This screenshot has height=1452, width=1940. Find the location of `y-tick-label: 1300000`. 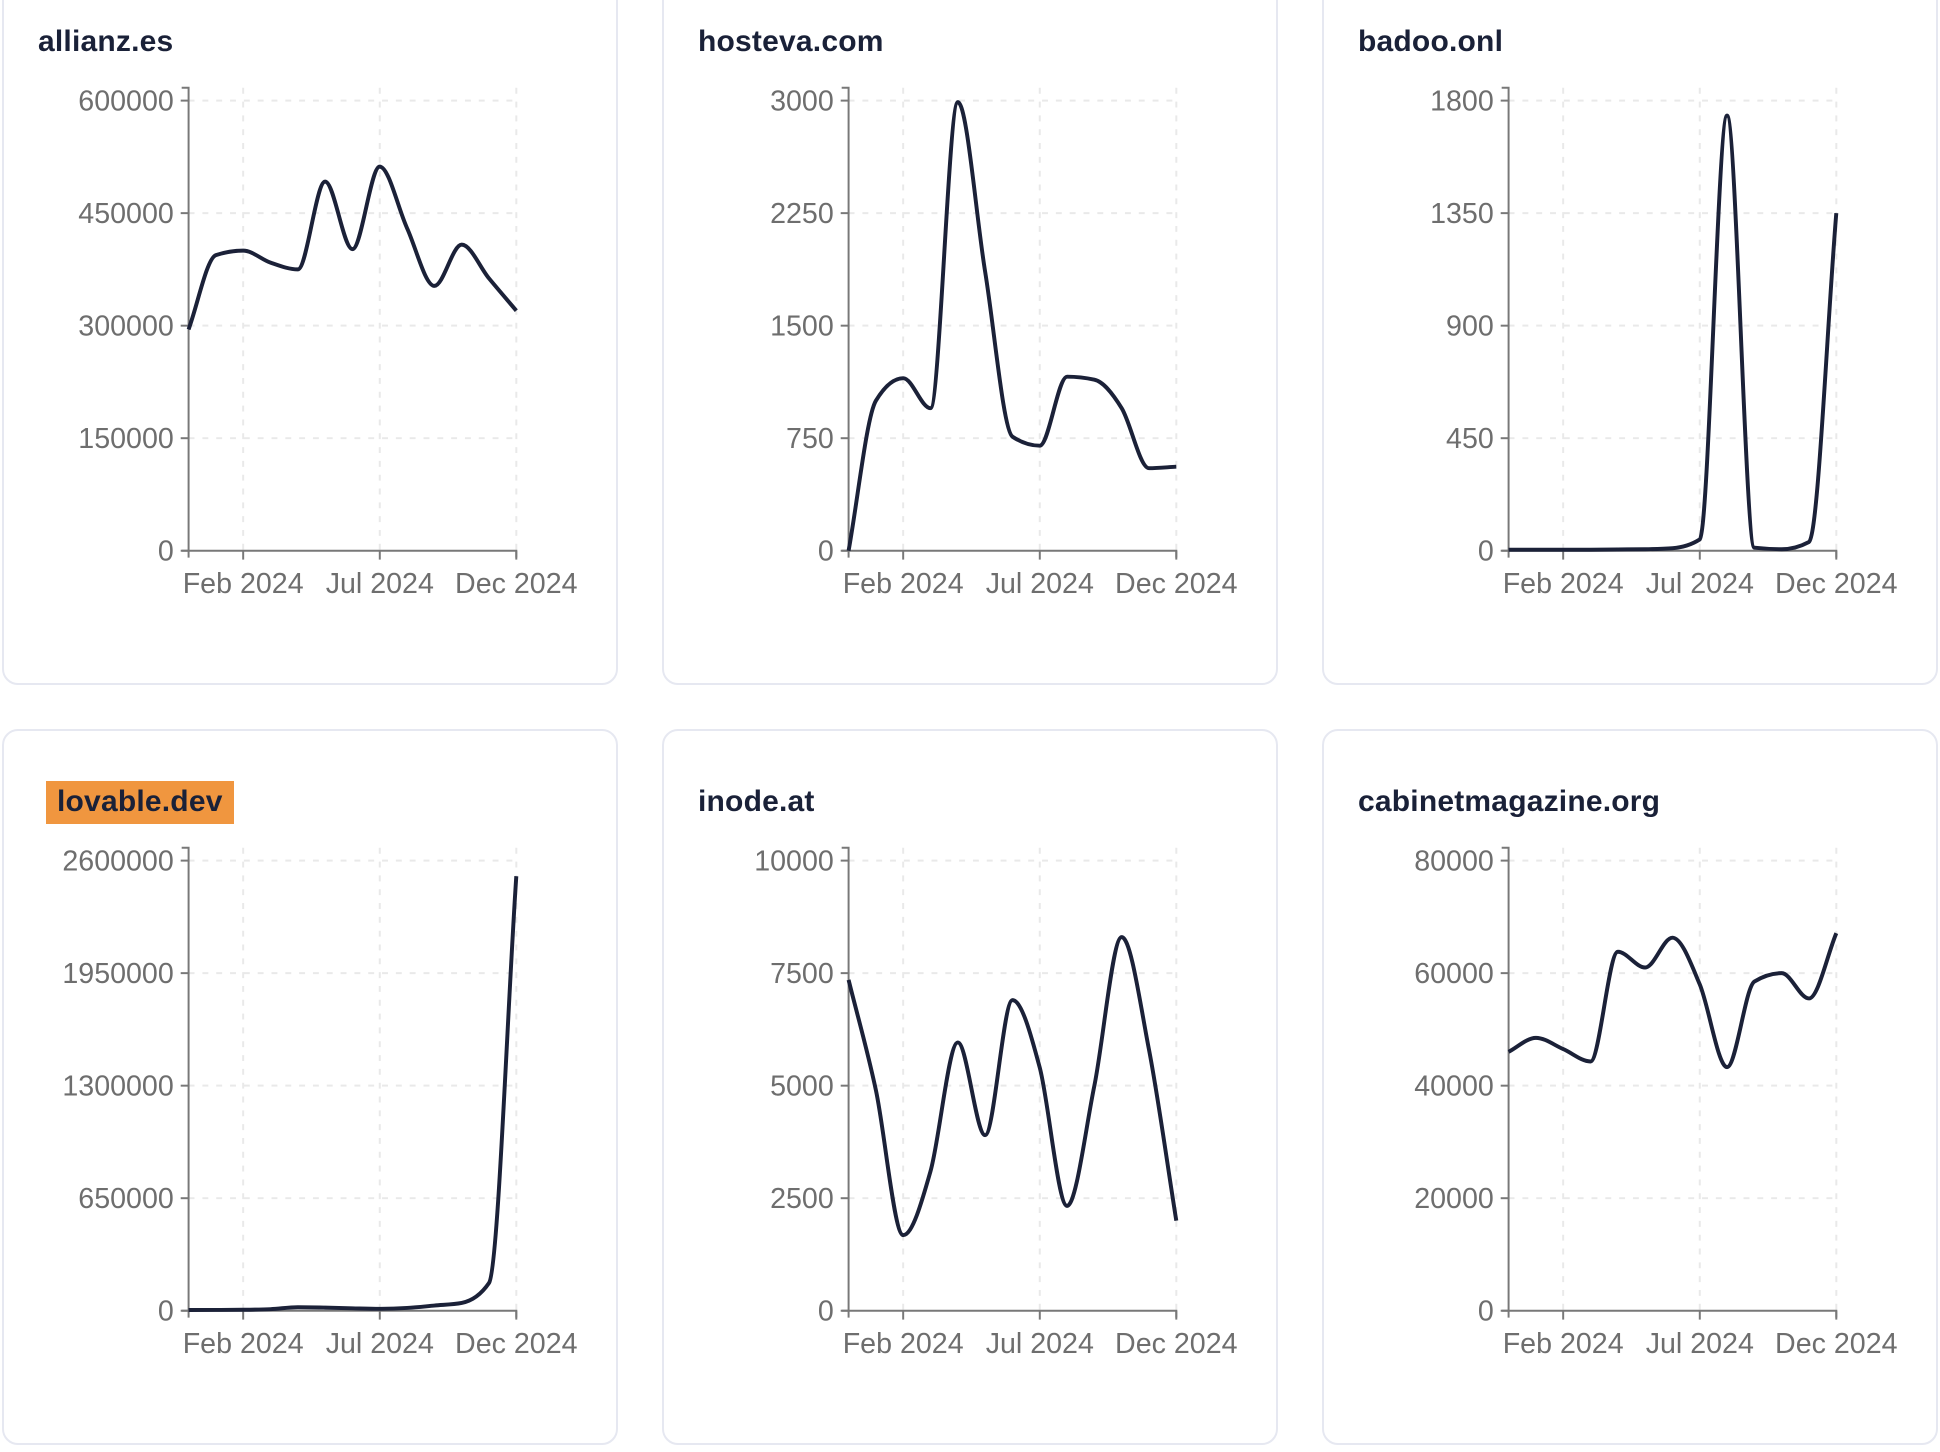

y-tick-label: 1300000 is located at coordinates (117, 1087).